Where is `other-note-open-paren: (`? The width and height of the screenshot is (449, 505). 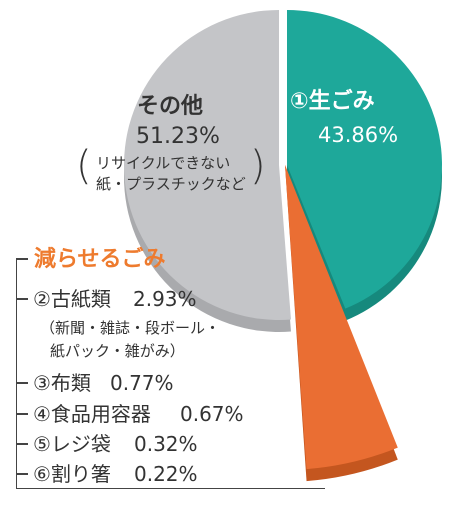 other-note-open-paren: ( is located at coordinates (84, 166).